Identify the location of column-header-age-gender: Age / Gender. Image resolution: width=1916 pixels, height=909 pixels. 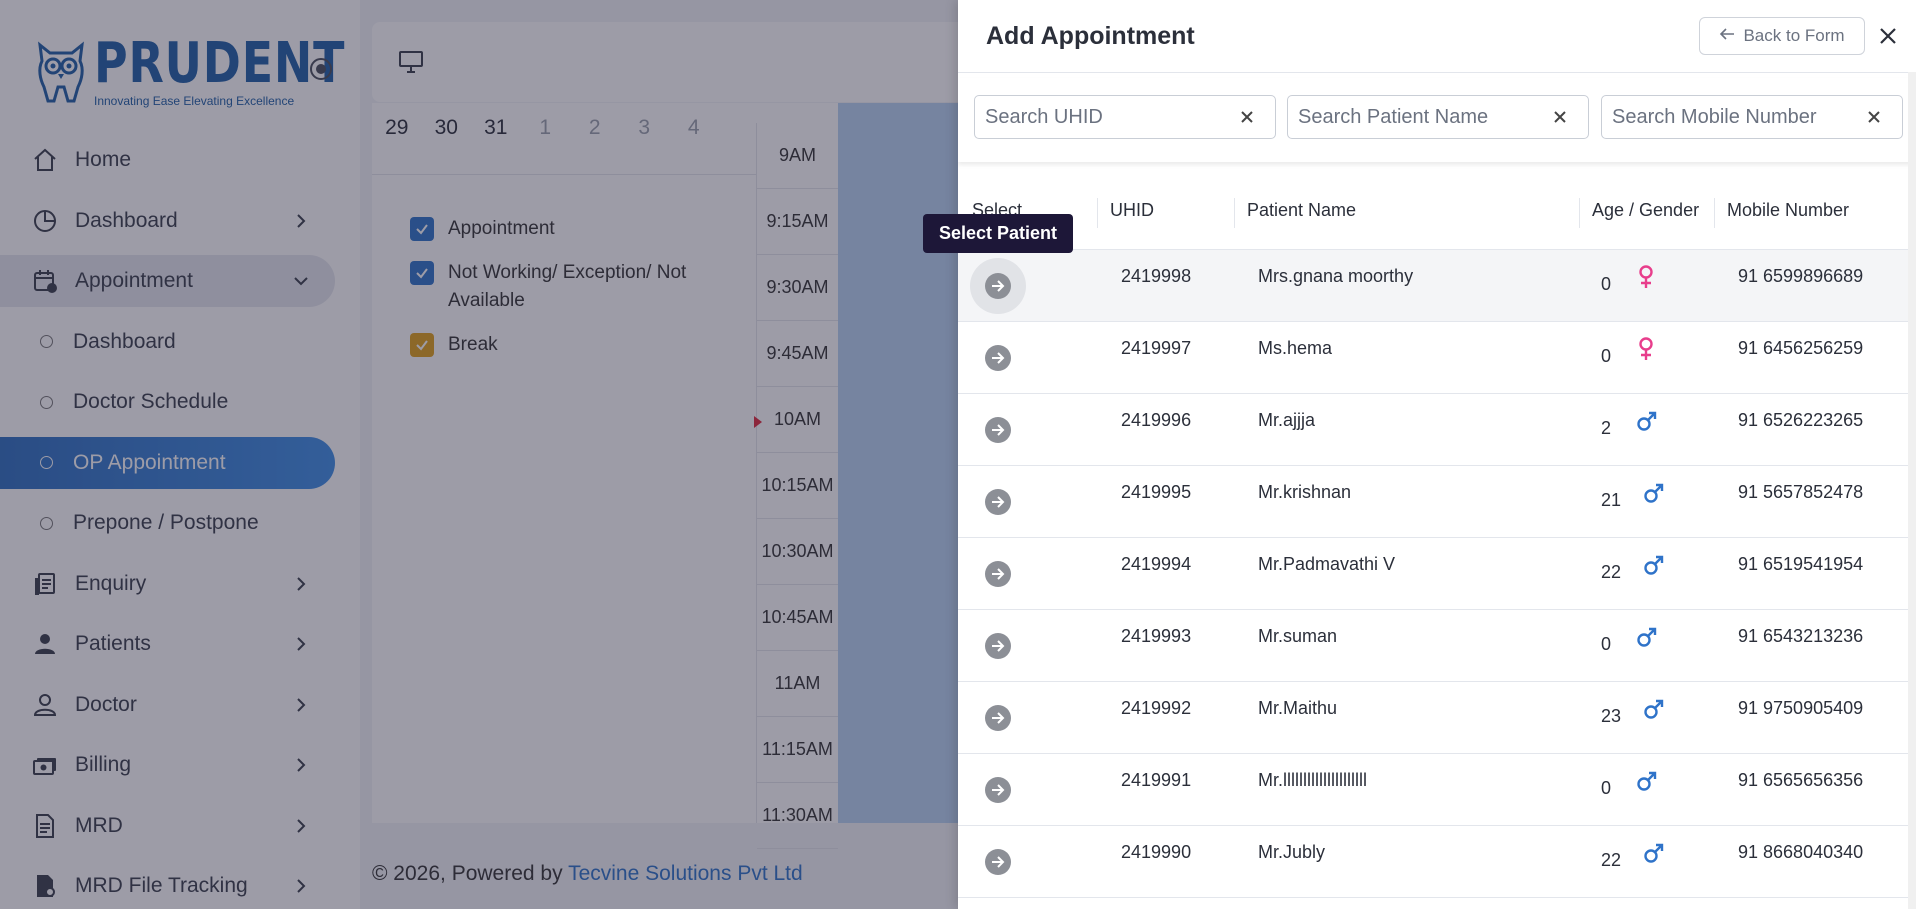
(1646, 210).